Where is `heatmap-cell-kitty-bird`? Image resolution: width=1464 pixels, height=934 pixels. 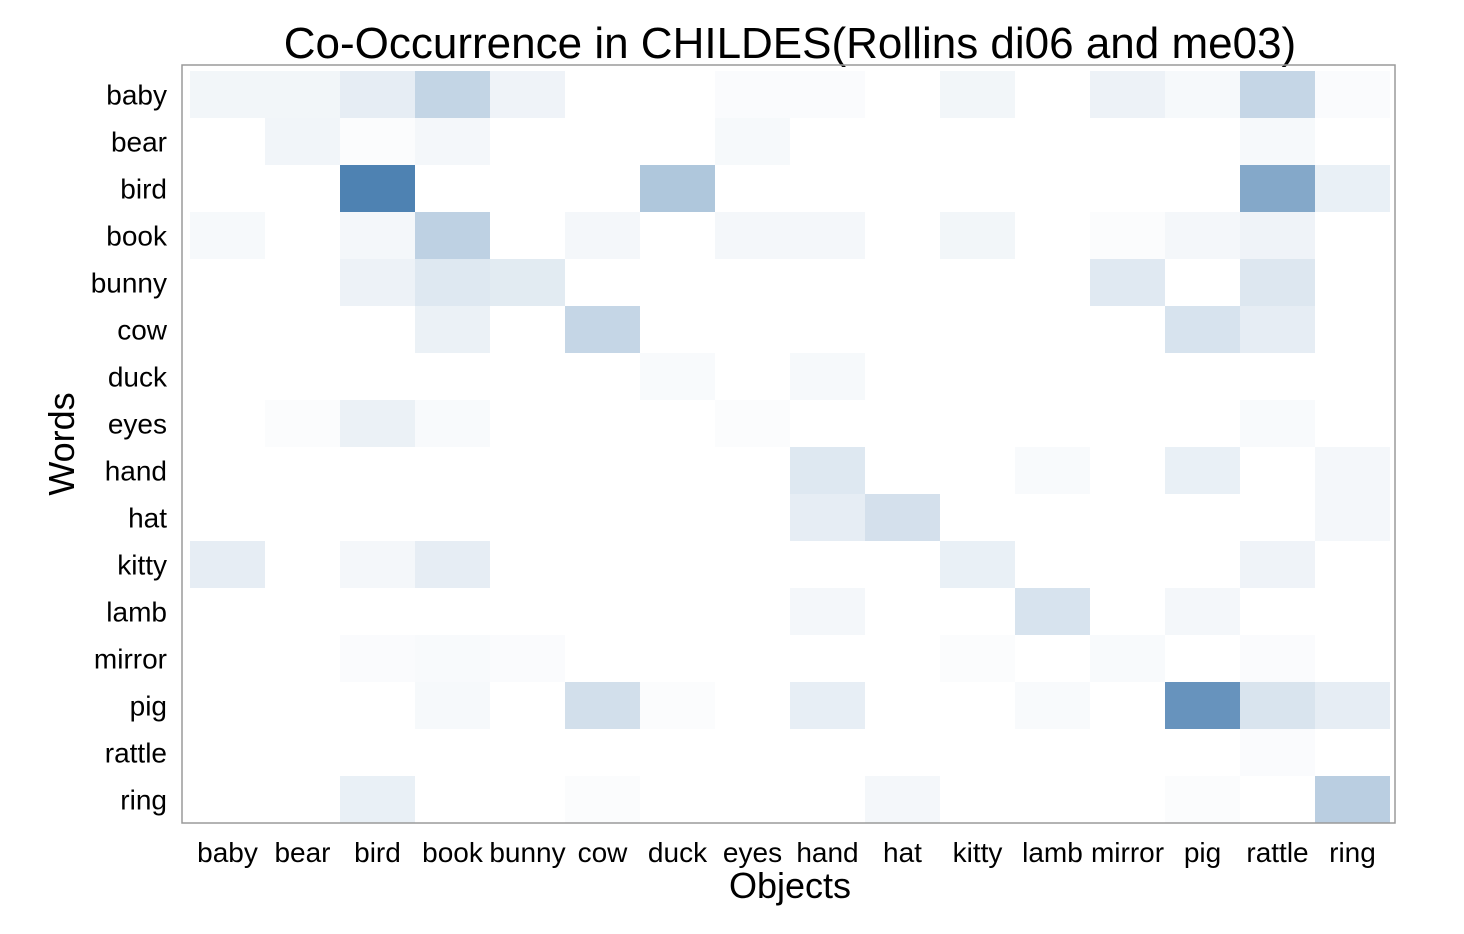 heatmap-cell-kitty-bird is located at coordinates (377, 564).